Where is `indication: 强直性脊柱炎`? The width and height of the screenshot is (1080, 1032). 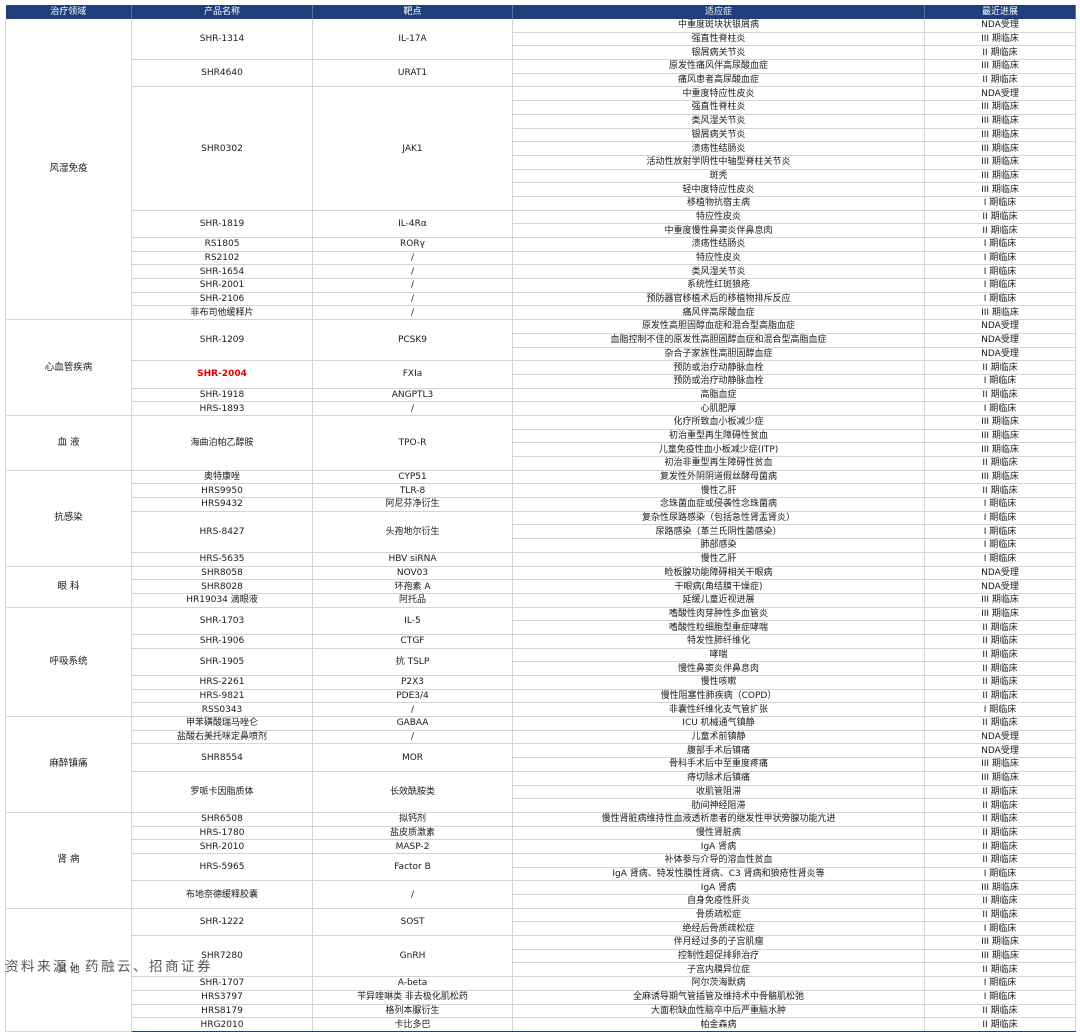 indication: 强直性脊柱炎 is located at coordinates (718, 107).